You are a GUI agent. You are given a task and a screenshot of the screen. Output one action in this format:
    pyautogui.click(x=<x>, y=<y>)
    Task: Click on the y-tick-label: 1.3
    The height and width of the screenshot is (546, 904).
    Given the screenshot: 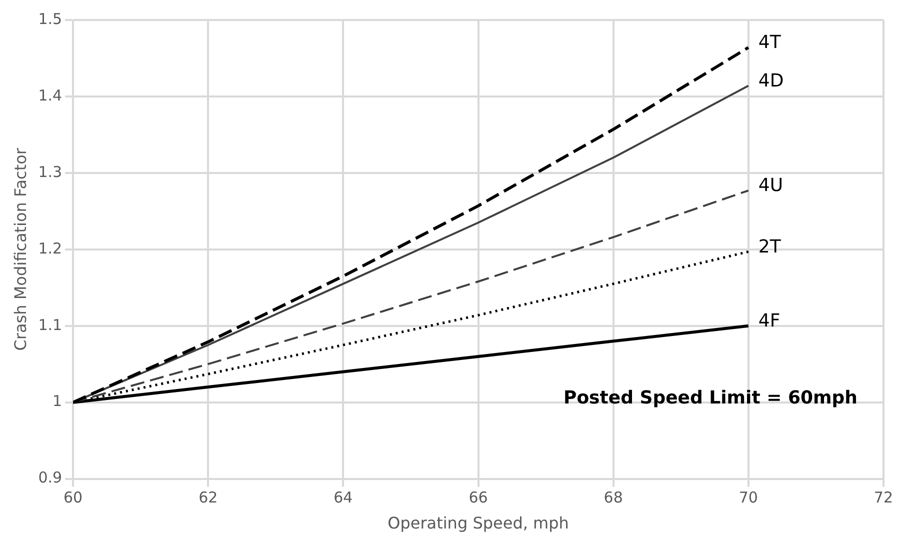 What is the action you would take?
    pyautogui.click(x=50, y=171)
    